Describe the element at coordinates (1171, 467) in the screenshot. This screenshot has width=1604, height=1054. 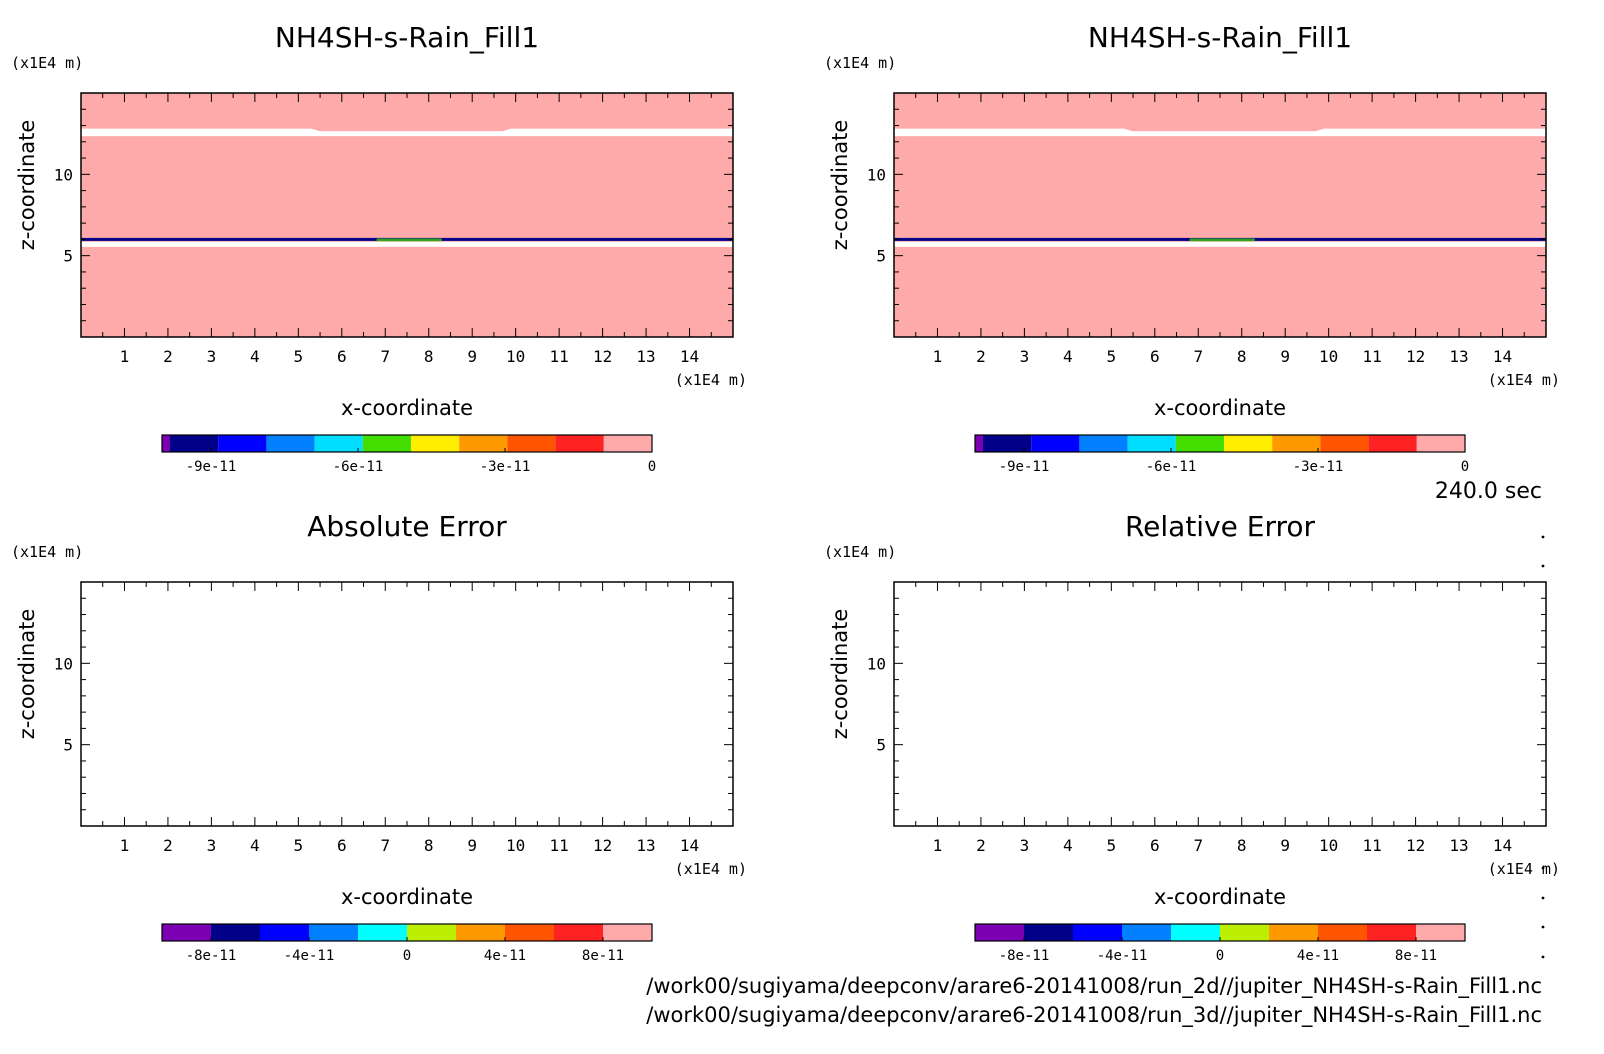
I see `colorbar-tick-label: -6e-11` at that location.